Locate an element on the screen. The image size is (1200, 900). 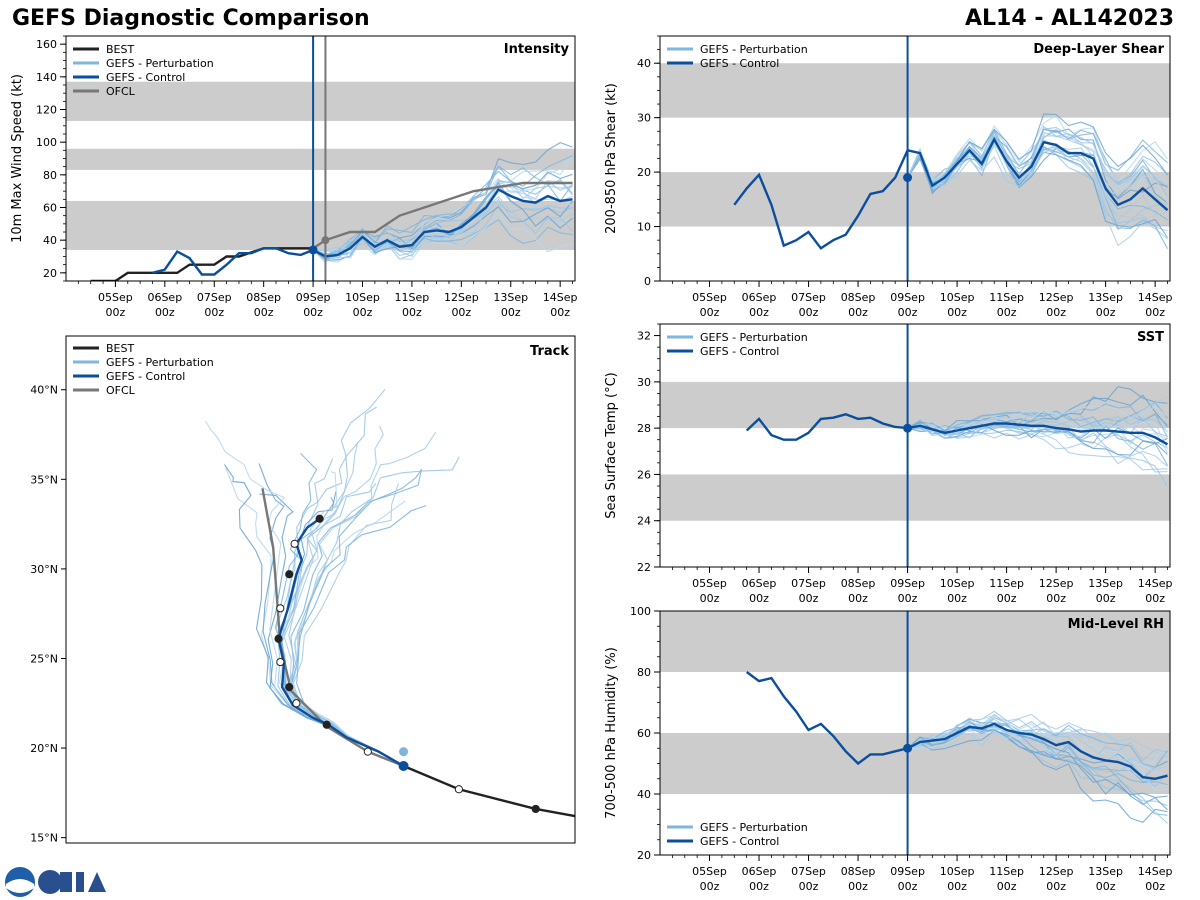
storm-id: AL14 - AL142023 is located at coordinates (1069, 18).